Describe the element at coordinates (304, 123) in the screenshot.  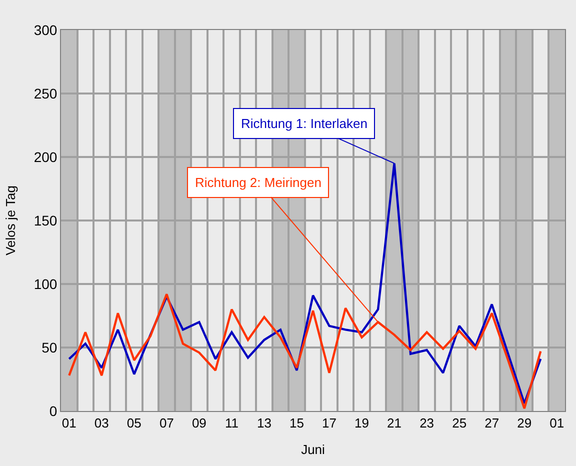
I see `annotation: Richtung 1: Interlaken` at that location.